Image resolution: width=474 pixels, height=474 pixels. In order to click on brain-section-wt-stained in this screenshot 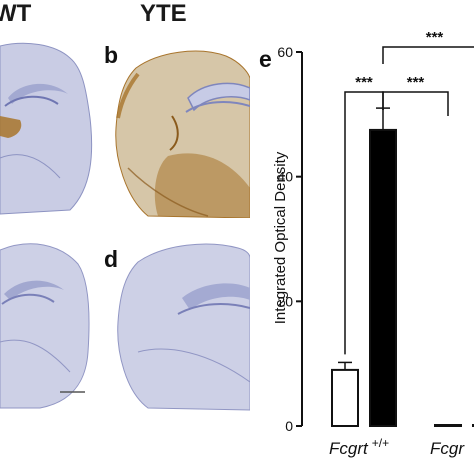, I will do `click(46, 128)`.